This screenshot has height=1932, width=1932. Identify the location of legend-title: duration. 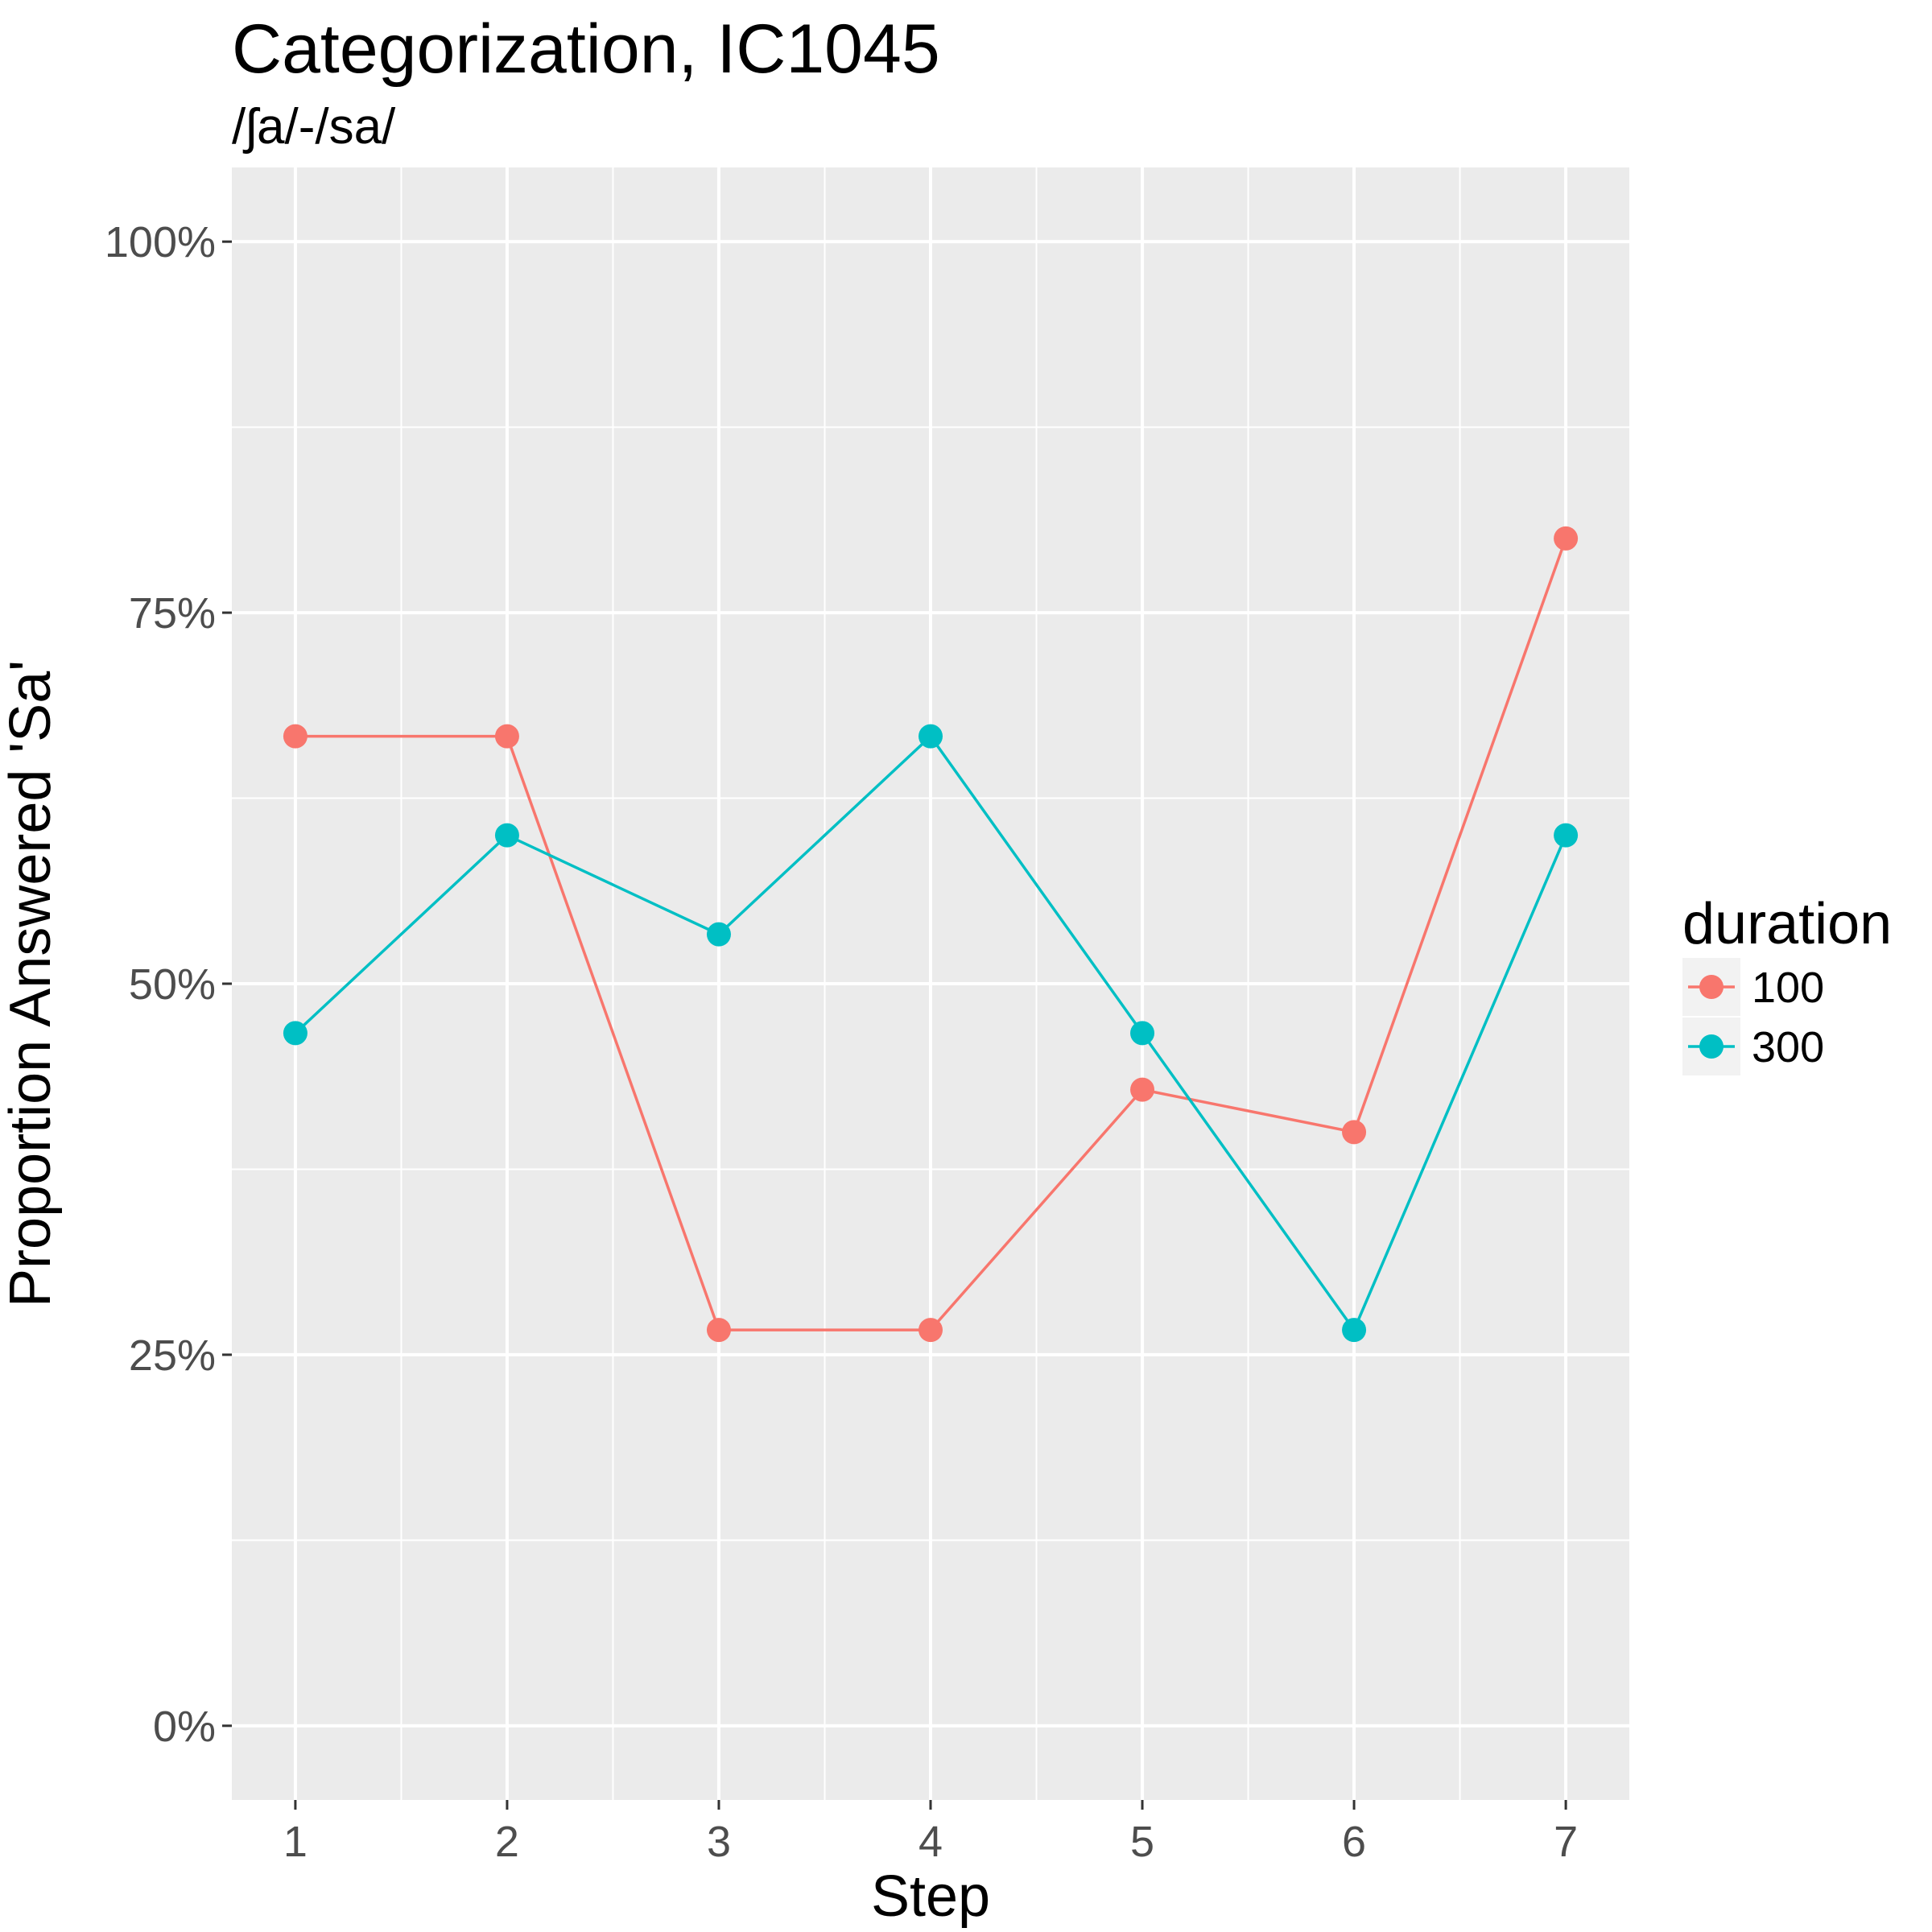
(1787, 924).